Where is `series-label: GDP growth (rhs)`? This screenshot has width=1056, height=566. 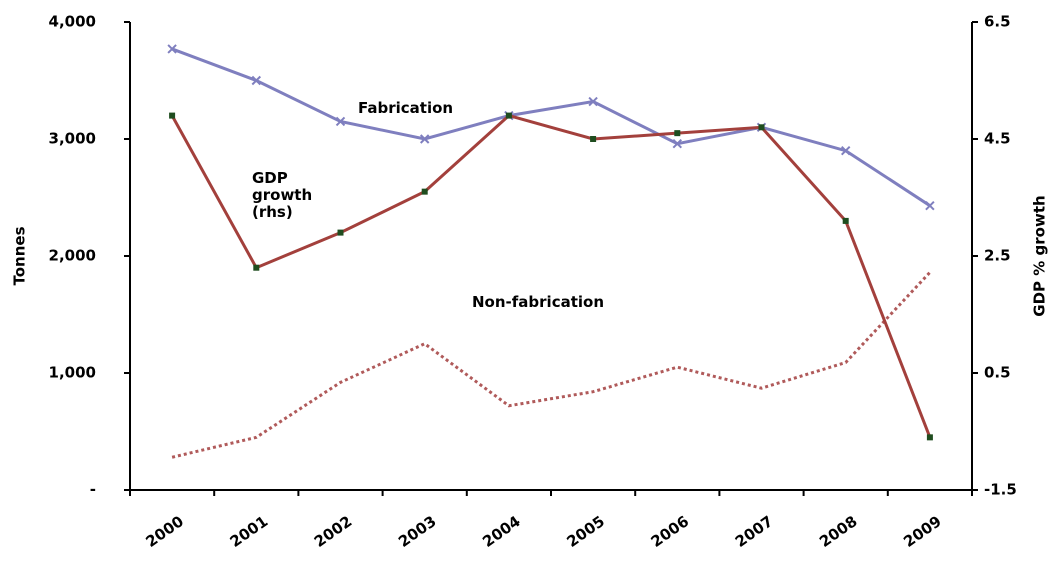 series-label: GDP growth (rhs) is located at coordinates (282, 195).